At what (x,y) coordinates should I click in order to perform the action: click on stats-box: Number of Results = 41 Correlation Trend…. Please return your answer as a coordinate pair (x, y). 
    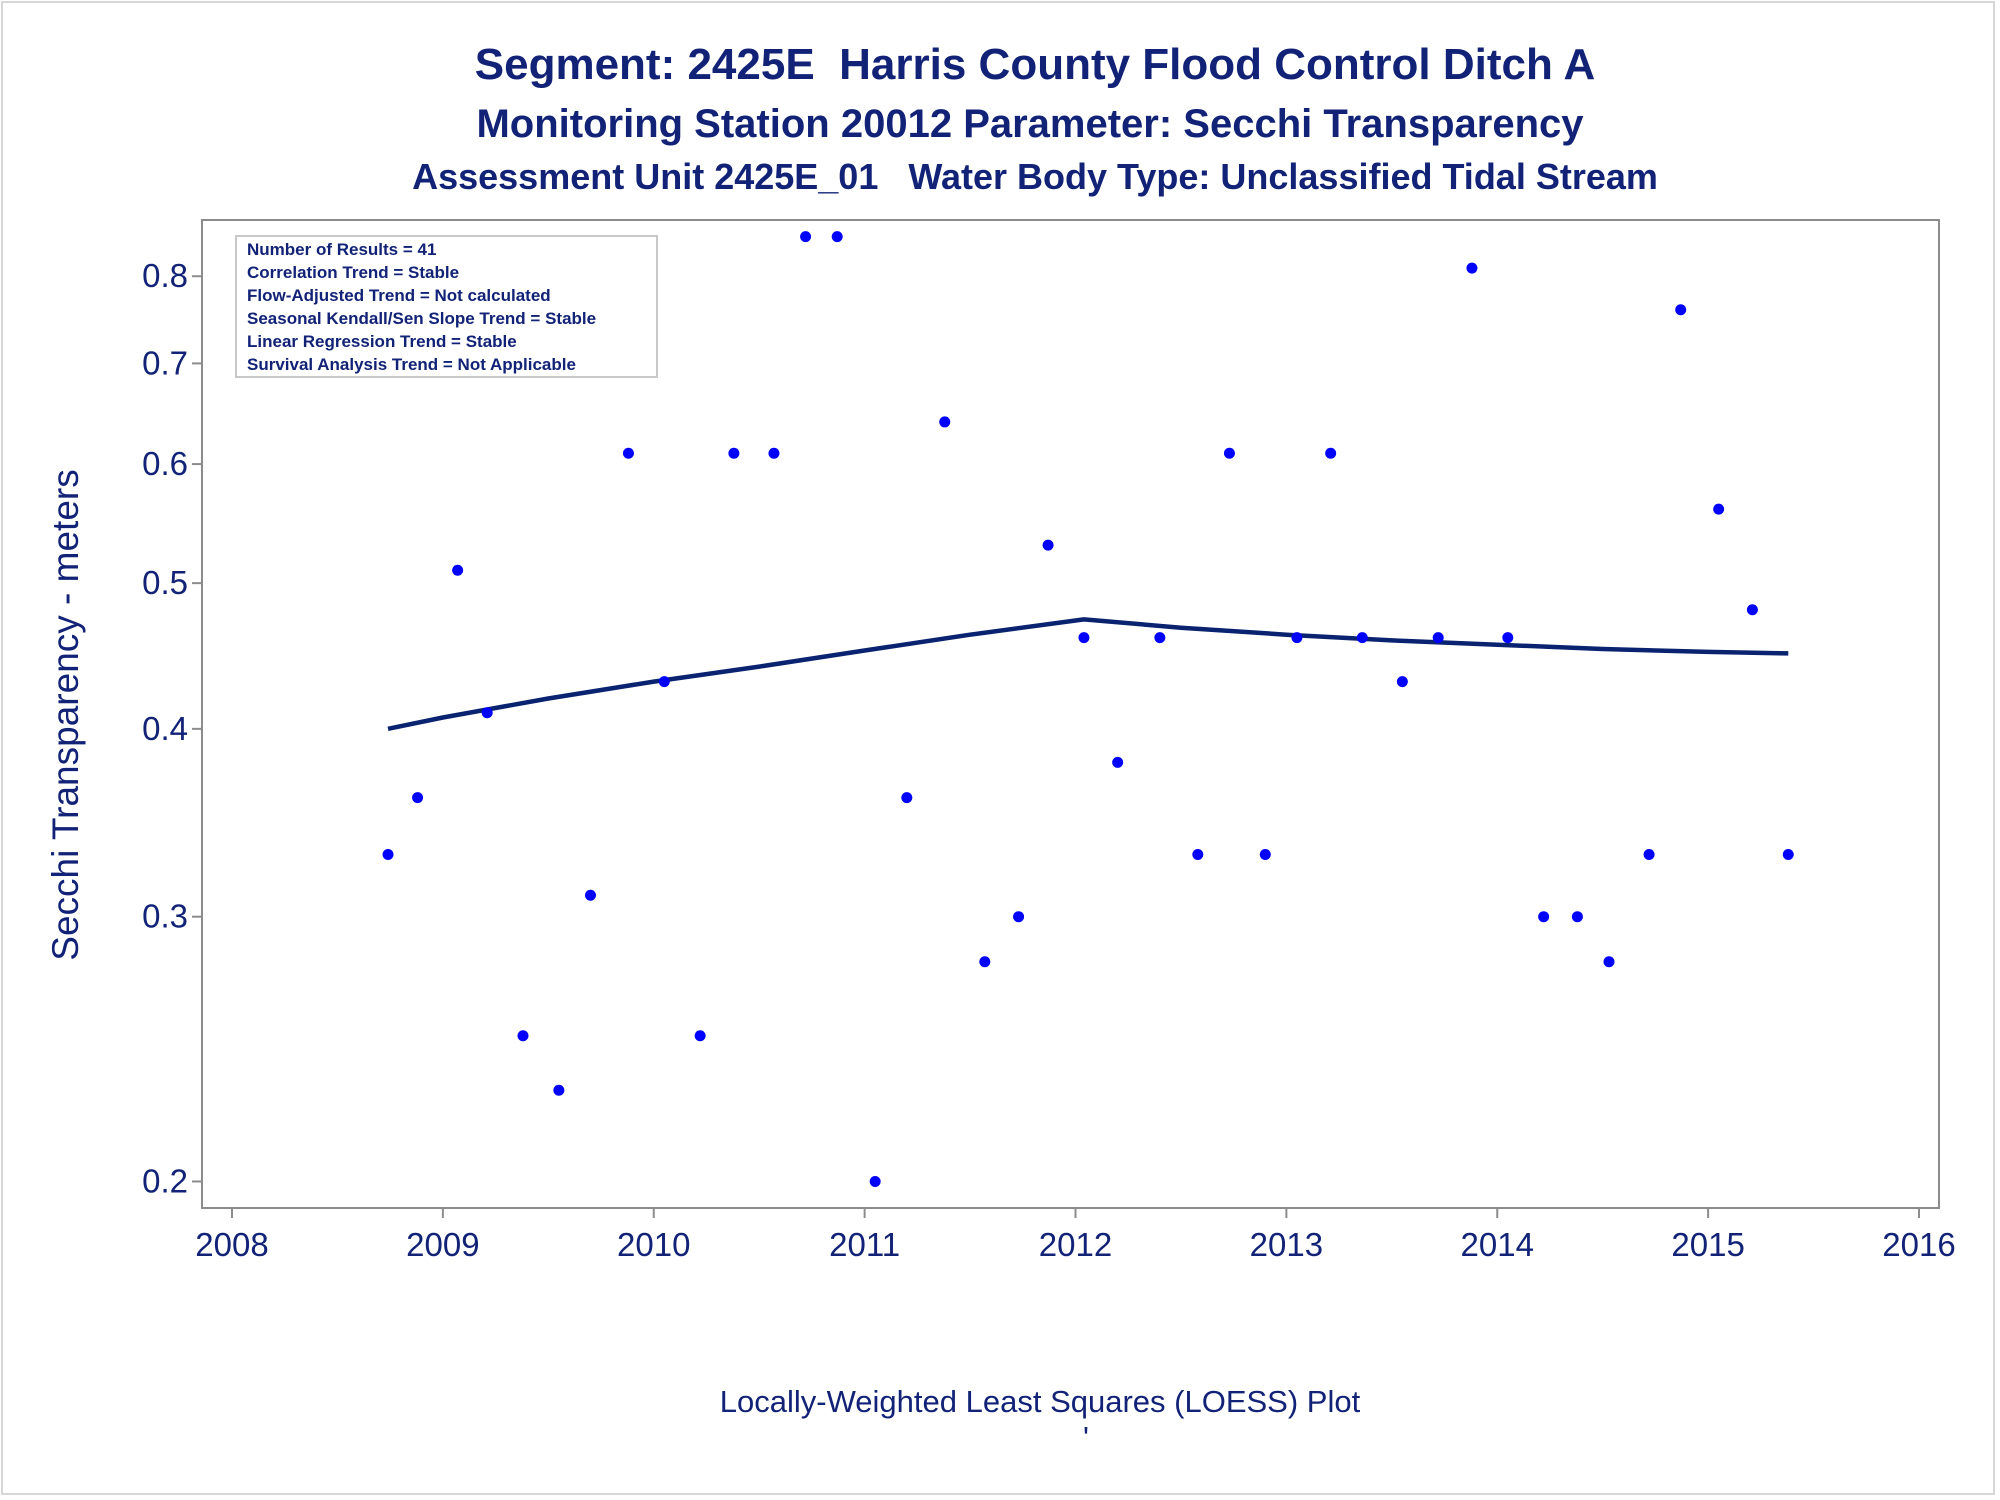
    Looking at the image, I should click on (446, 306).